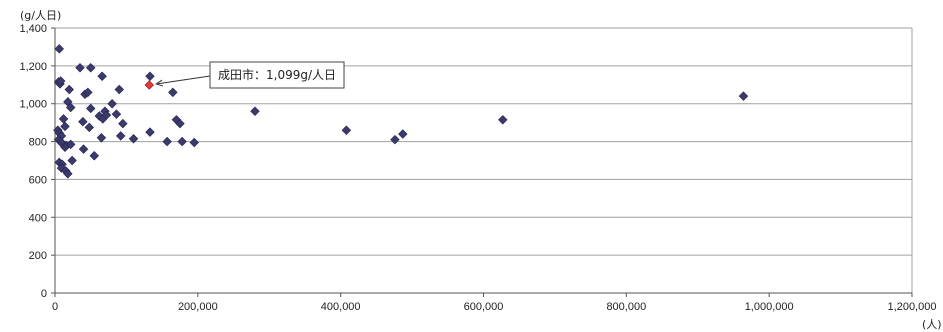 The width and height of the screenshot is (943, 332). What do you see at coordinates (33, 161) in the screenshot?
I see `y-tick-labels: 0 200 400 600 800 1,000 1,200 1,400` at bounding box center [33, 161].